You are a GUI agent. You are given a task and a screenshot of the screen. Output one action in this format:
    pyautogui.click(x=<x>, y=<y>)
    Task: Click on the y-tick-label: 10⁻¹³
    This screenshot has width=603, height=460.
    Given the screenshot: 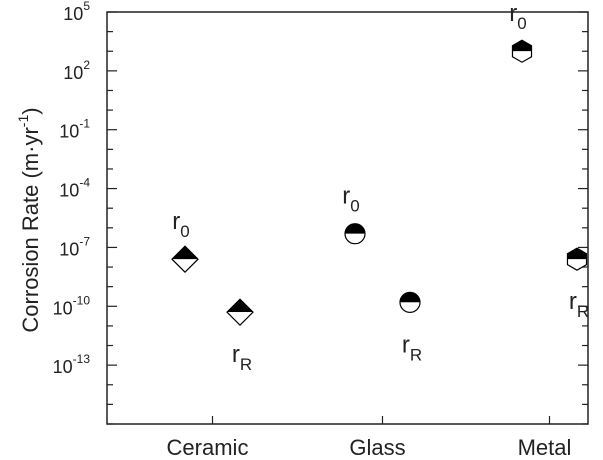 What is the action you would take?
    pyautogui.click(x=72, y=364)
    